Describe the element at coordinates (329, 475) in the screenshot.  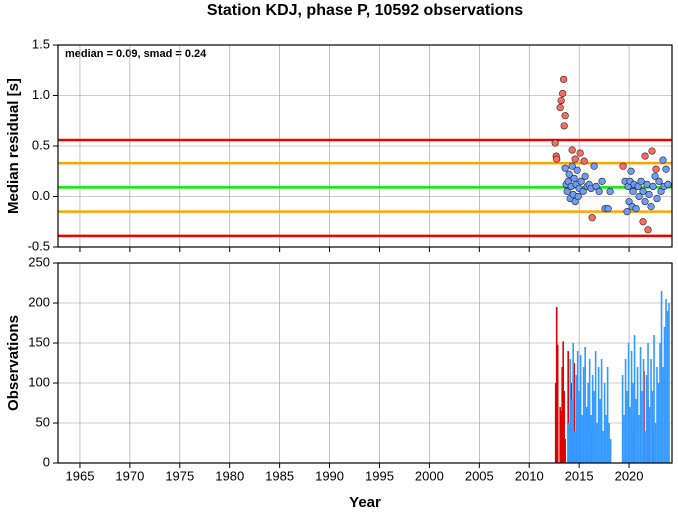
I see `x-tick-label: 1990` at that location.